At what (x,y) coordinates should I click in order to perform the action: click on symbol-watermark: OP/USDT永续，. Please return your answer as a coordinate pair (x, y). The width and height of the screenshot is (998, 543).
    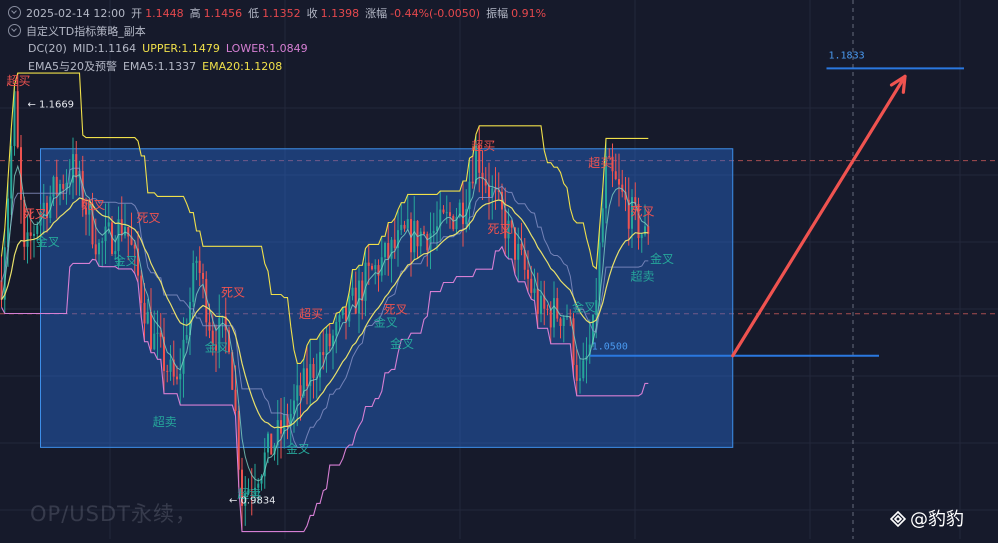
    Looking at the image, I should click on (113, 514).